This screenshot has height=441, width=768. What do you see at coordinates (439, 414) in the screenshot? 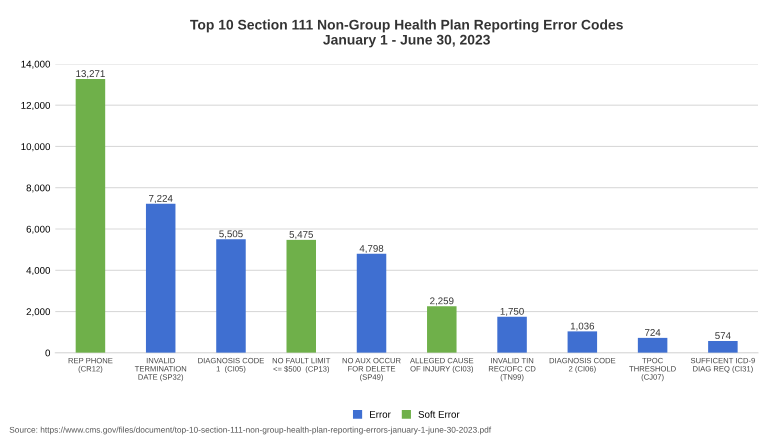
I see `legend-label: Soft Error` at bounding box center [439, 414].